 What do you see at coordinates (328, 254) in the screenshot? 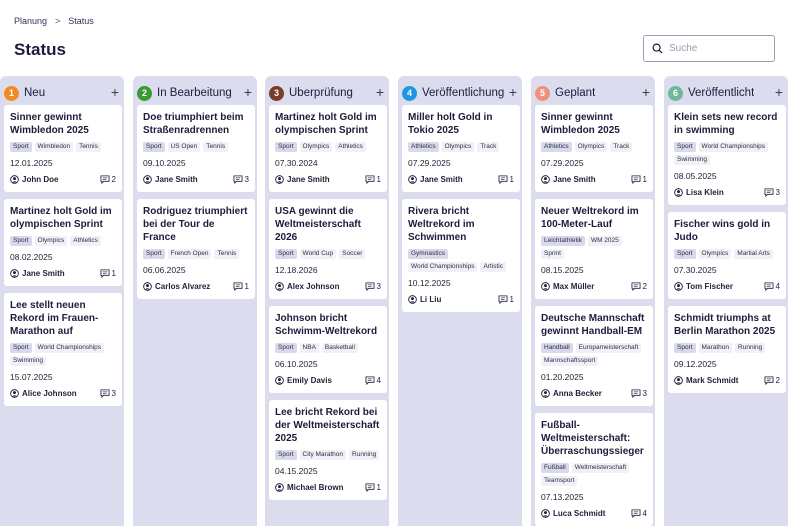
I see `card-tags: Sport World Cup Soccer` at bounding box center [328, 254].